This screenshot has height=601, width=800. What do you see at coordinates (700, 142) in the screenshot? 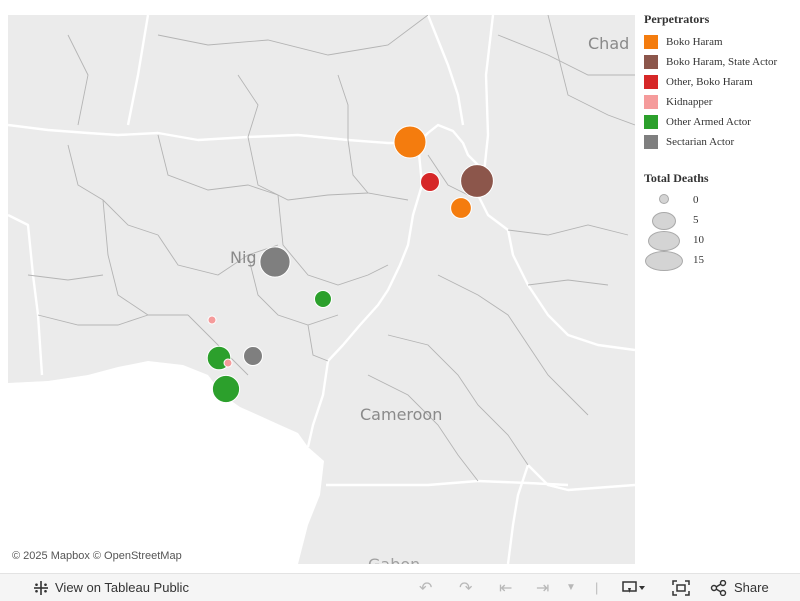
I see `legend-label: Sectarian Actor` at bounding box center [700, 142].